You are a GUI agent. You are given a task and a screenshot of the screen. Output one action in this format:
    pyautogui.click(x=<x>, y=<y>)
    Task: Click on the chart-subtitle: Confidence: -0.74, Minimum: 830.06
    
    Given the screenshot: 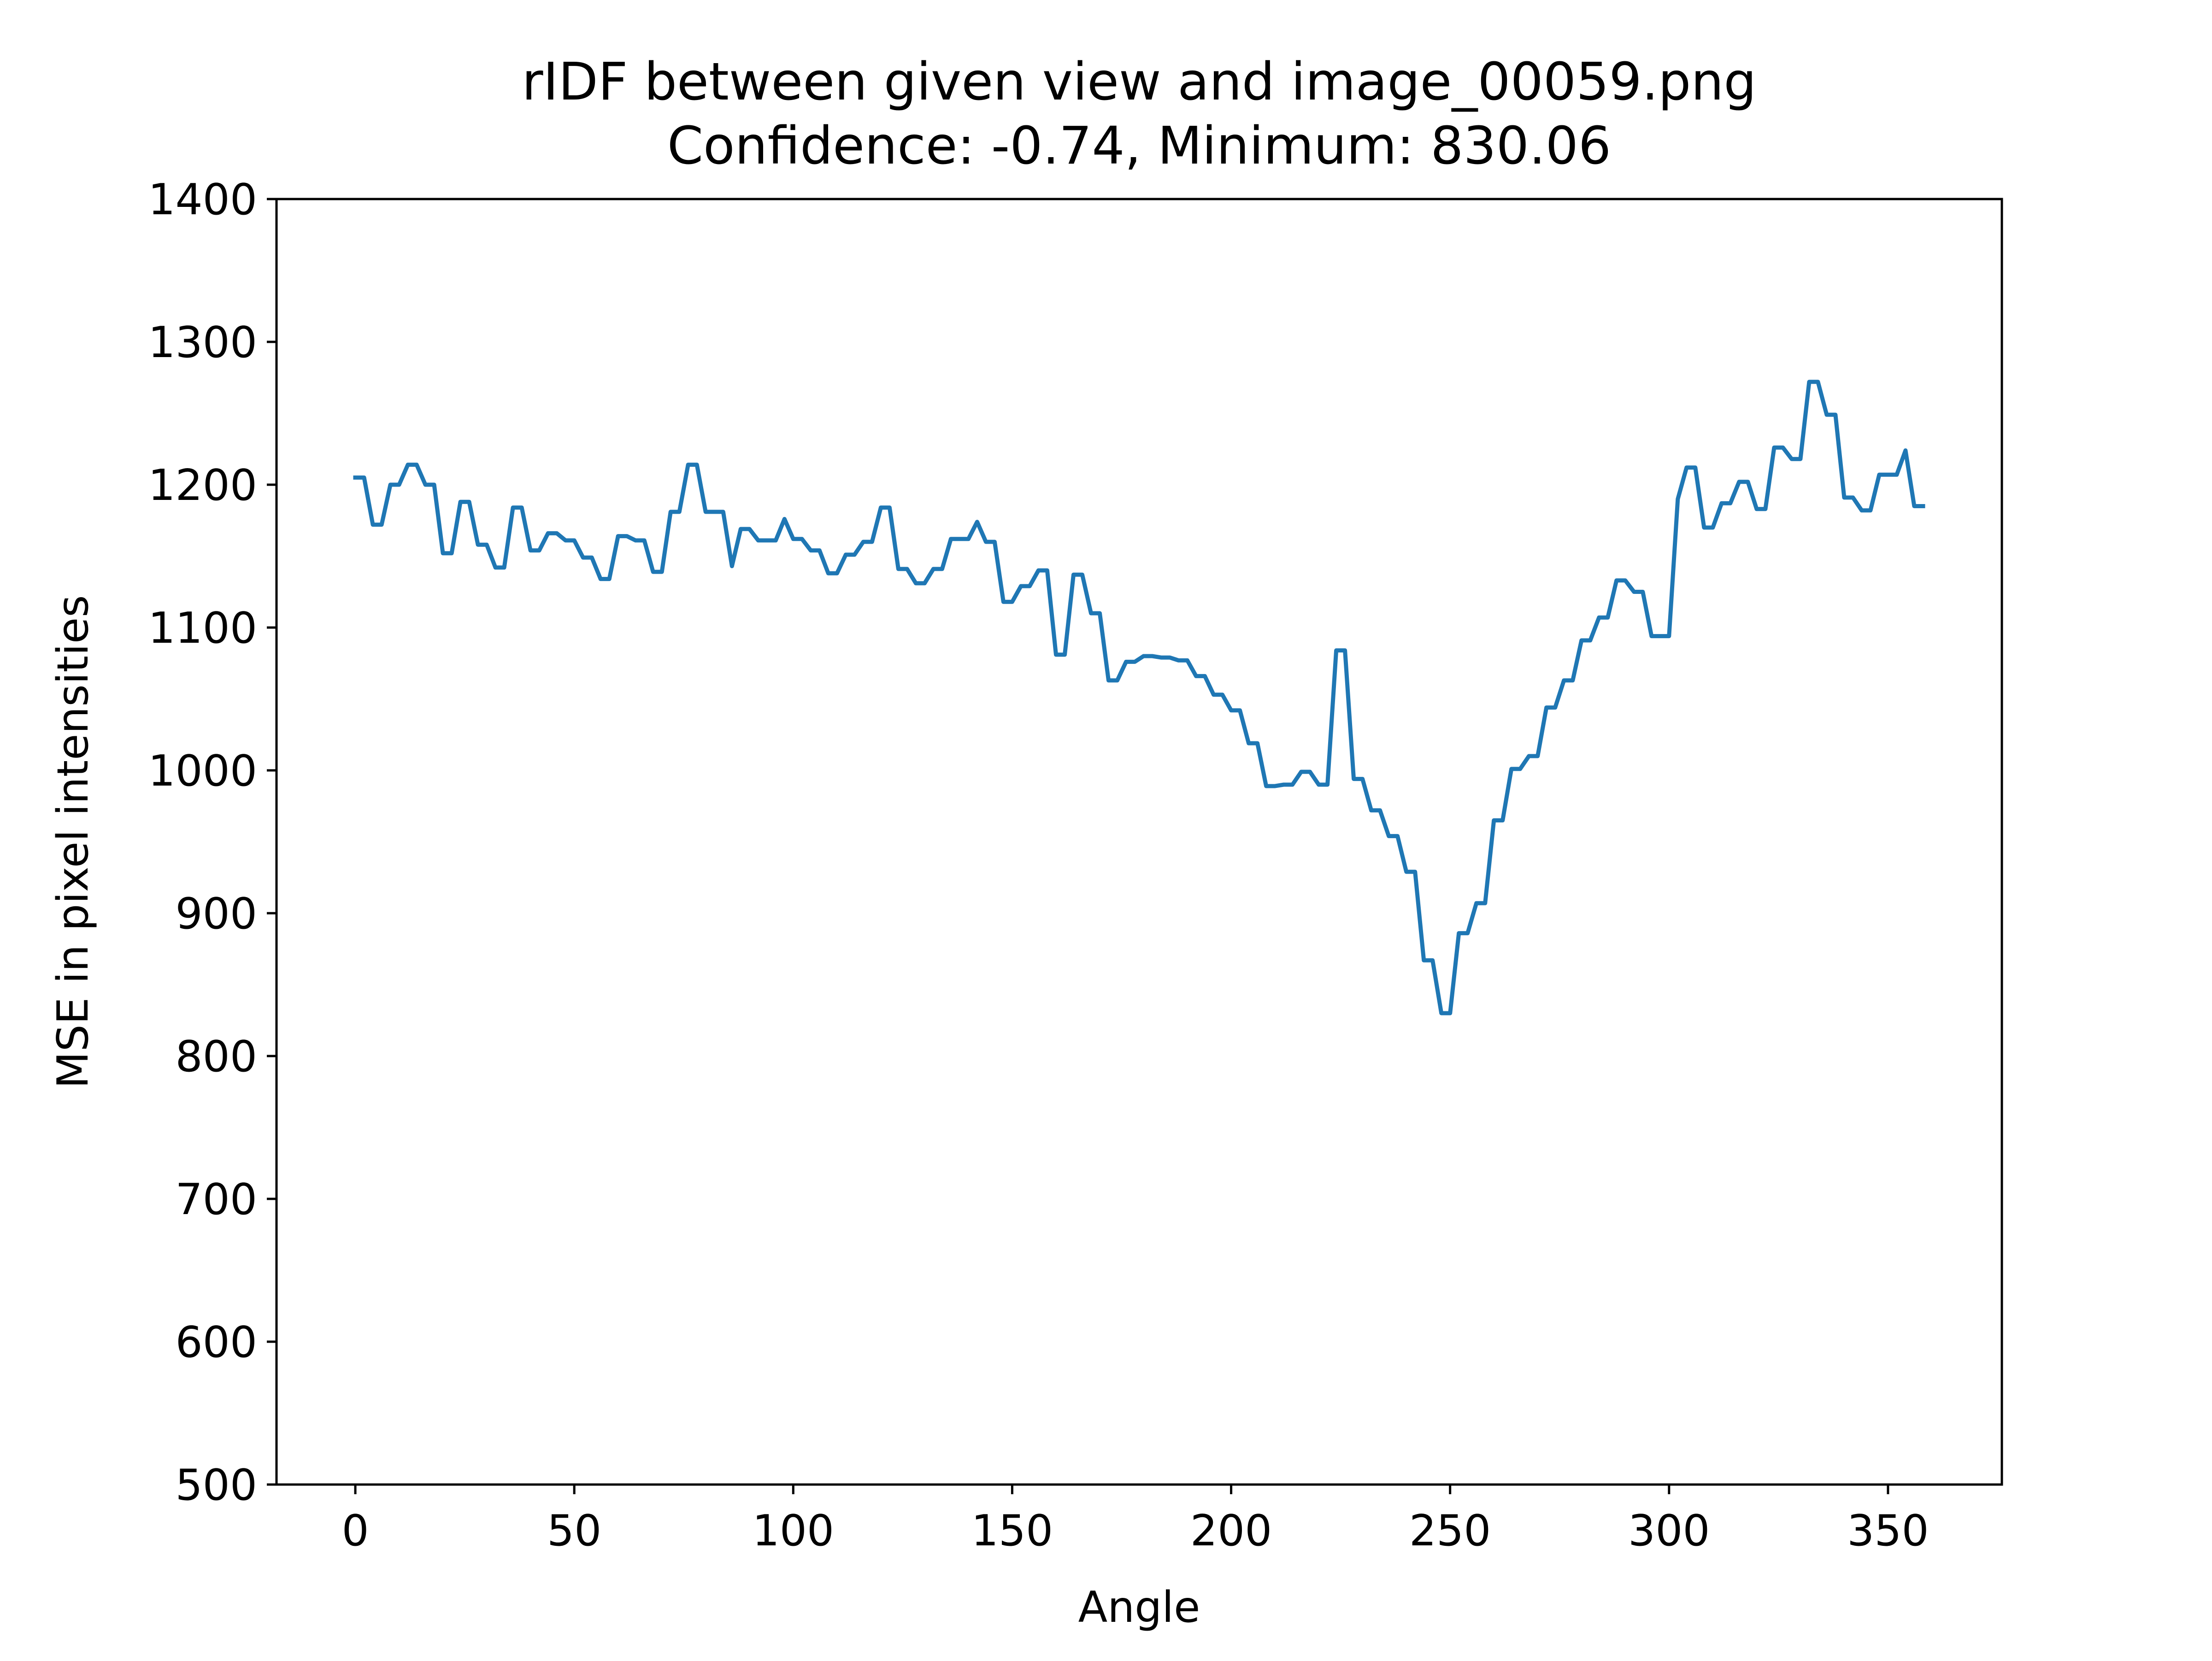 What is the action you would take?
    pyautogui.click(x=1139, y=146)
    